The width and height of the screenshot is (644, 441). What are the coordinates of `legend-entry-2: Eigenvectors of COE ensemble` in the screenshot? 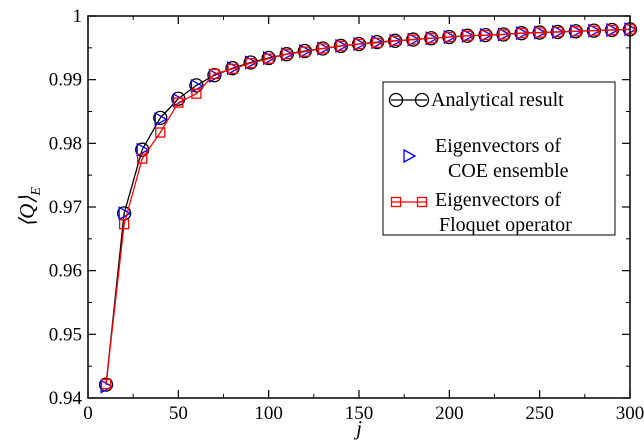 It's located at (486, 158).